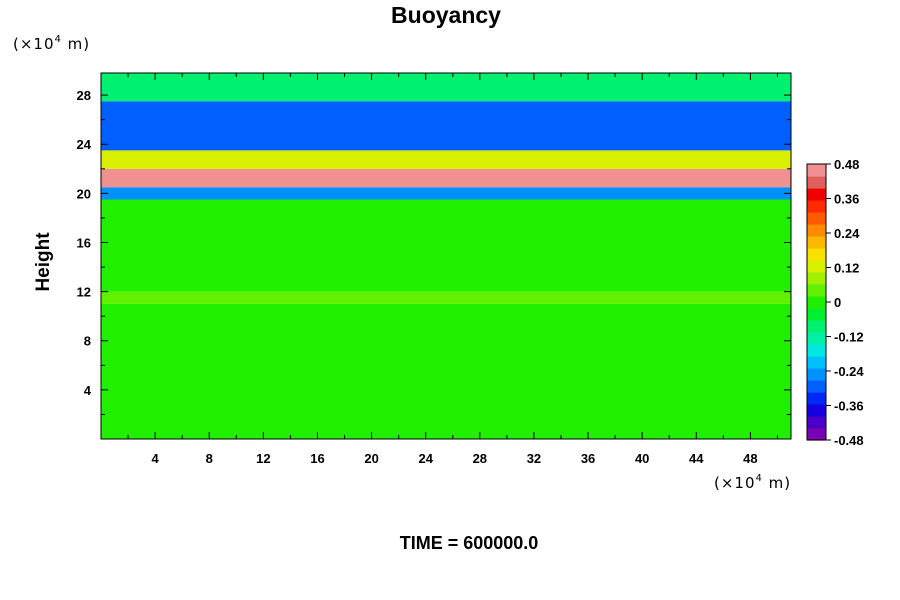 Image resolution: width=900 pixels, height=600 pixels. I want to click on y-tick-label: 12, so click(84, 292).